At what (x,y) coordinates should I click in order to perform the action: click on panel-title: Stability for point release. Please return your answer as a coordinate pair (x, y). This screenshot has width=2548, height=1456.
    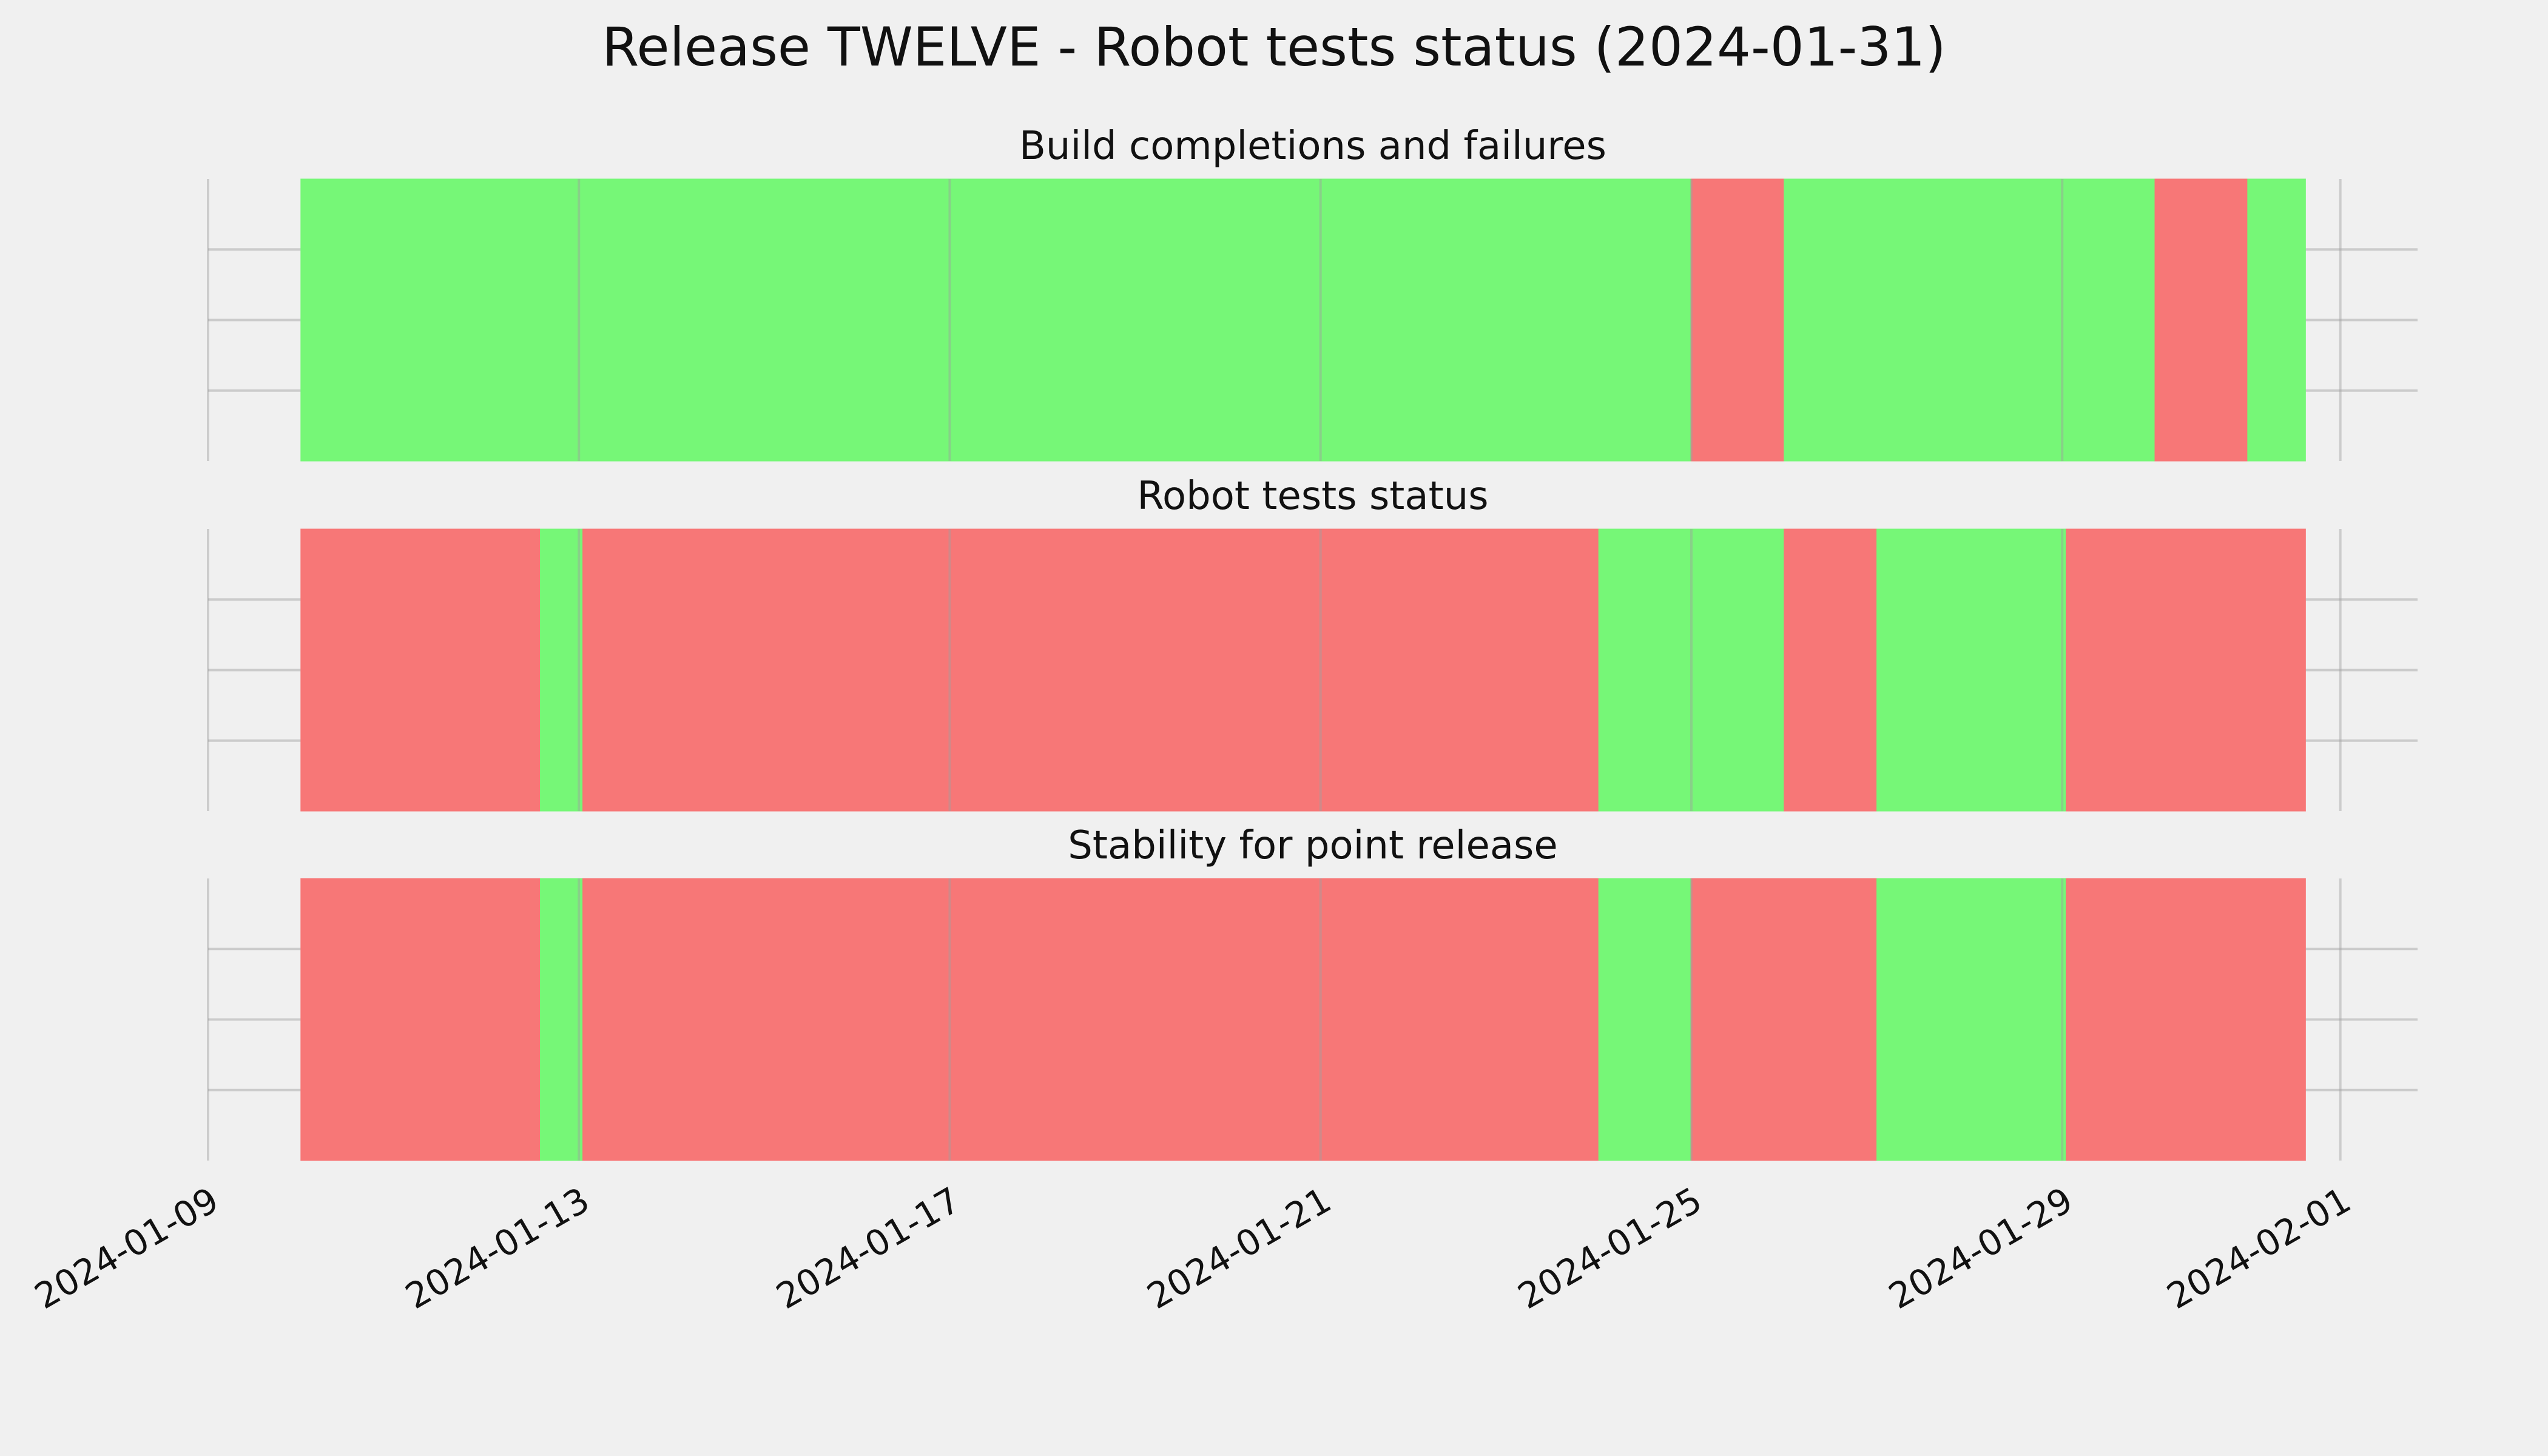
    Looking at the image, I should click on (1313, 845).